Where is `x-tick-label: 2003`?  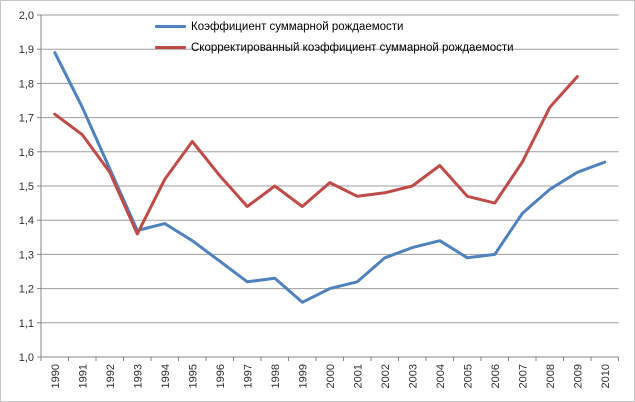 x-tick-label: 2003 is located at coordinates (413, 376).